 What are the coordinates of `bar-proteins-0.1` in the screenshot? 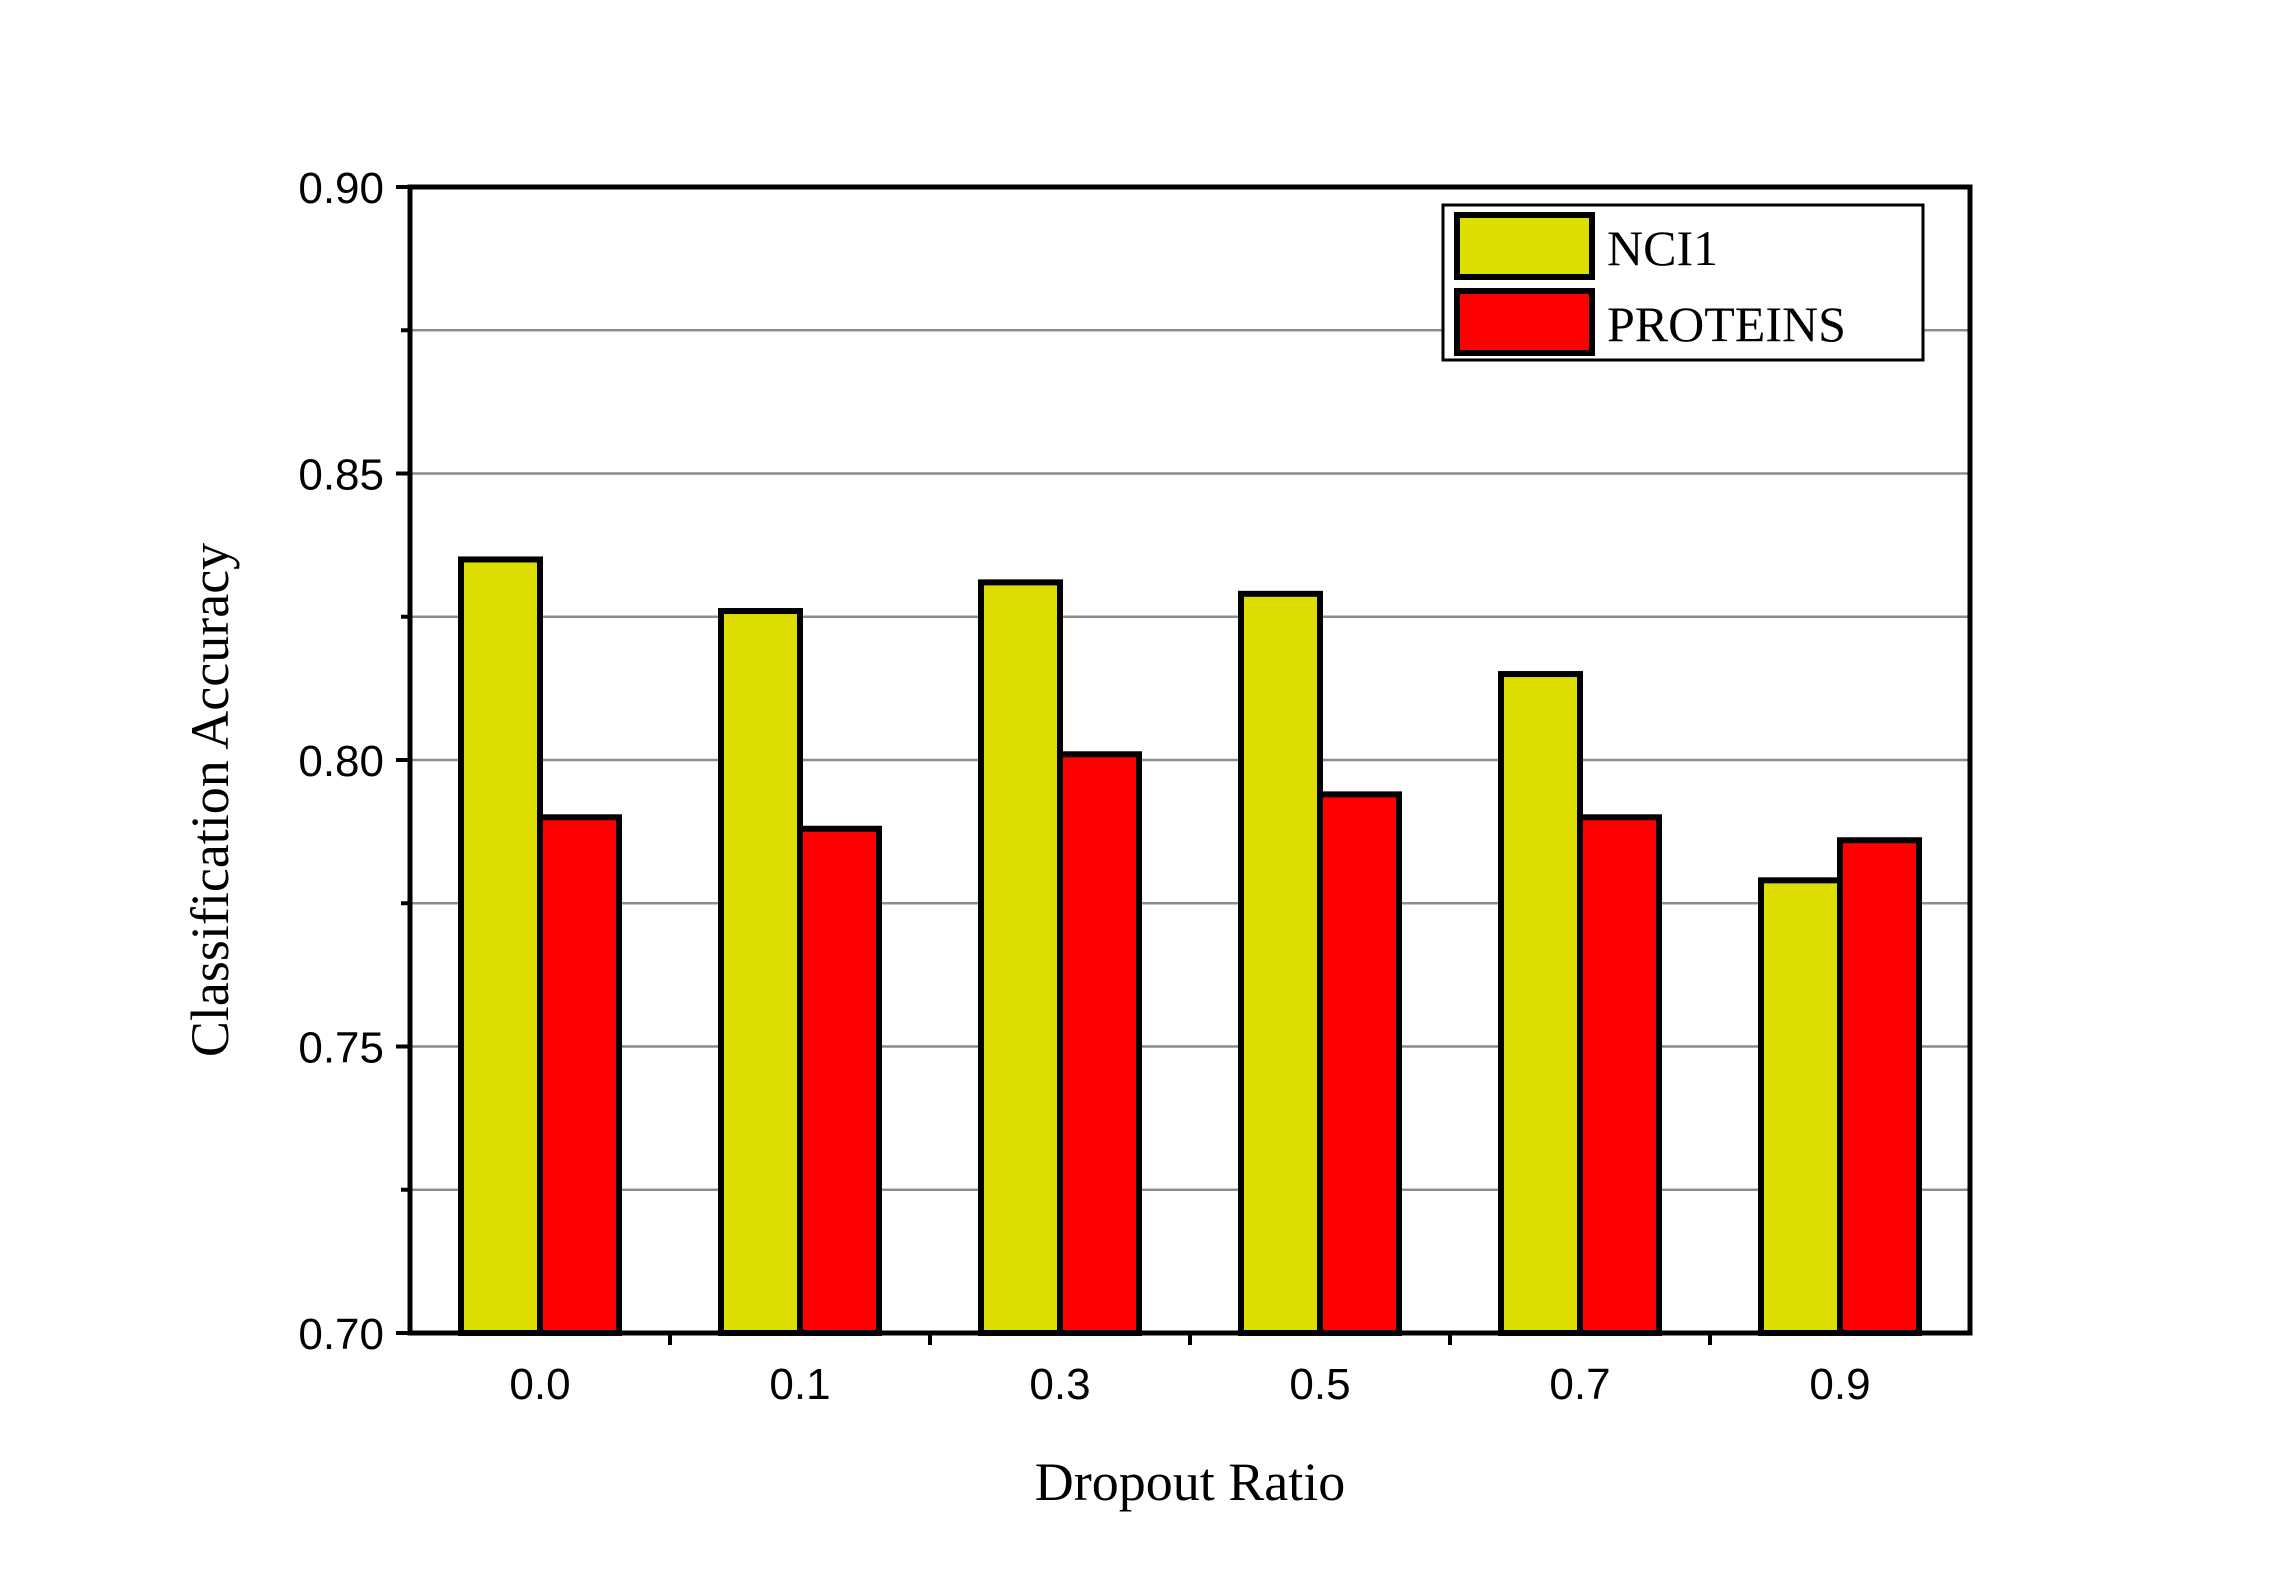 It's located at (839, 1080).